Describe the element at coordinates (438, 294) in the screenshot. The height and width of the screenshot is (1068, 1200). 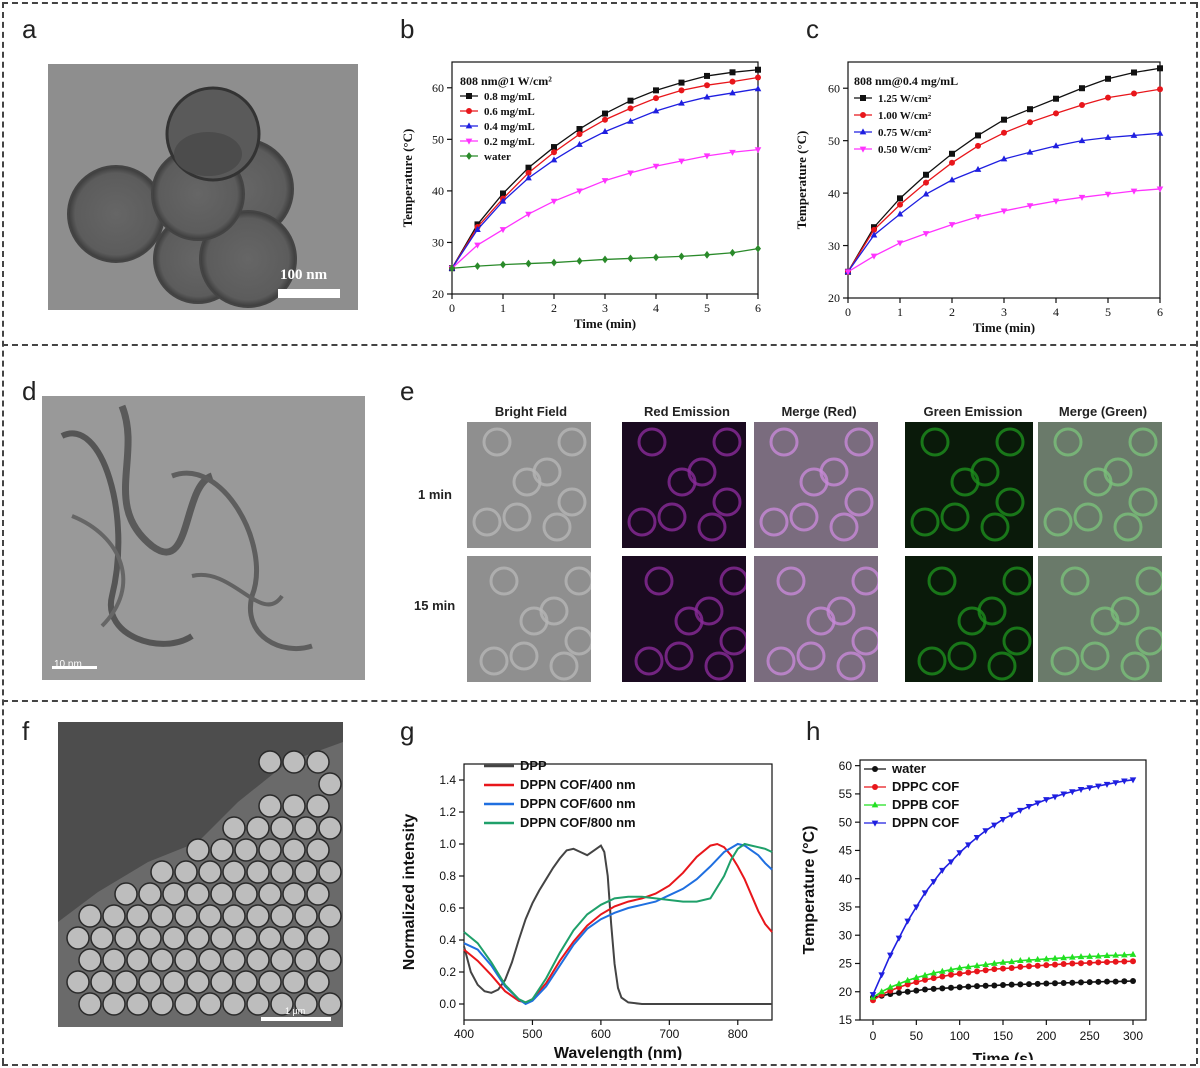
I see `y-tick-label: 20` at that location.